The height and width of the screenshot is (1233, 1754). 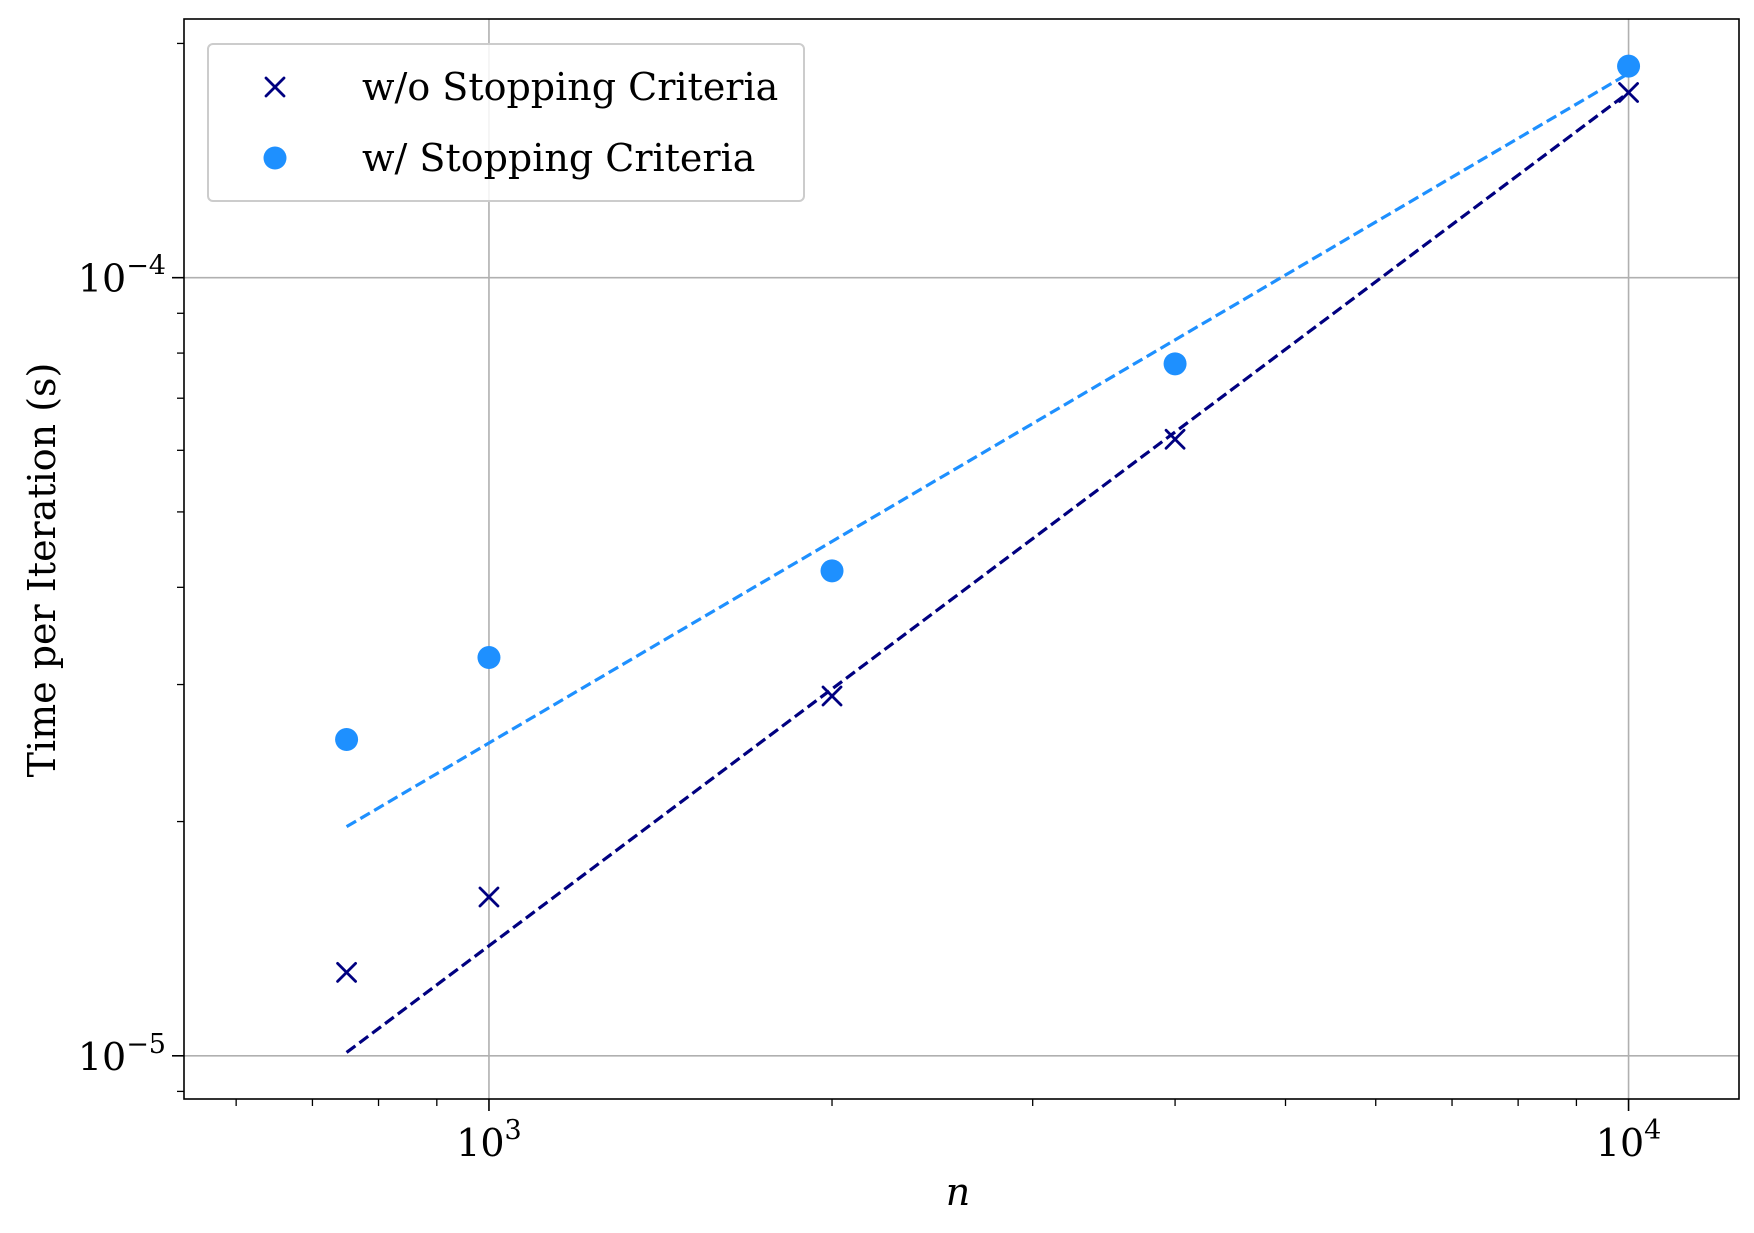 What do you see at coordinates (558, 158) in the screenshot?
I see `legend-label-2: w/ Stopping Criteria` at bounding box center [558, 158].